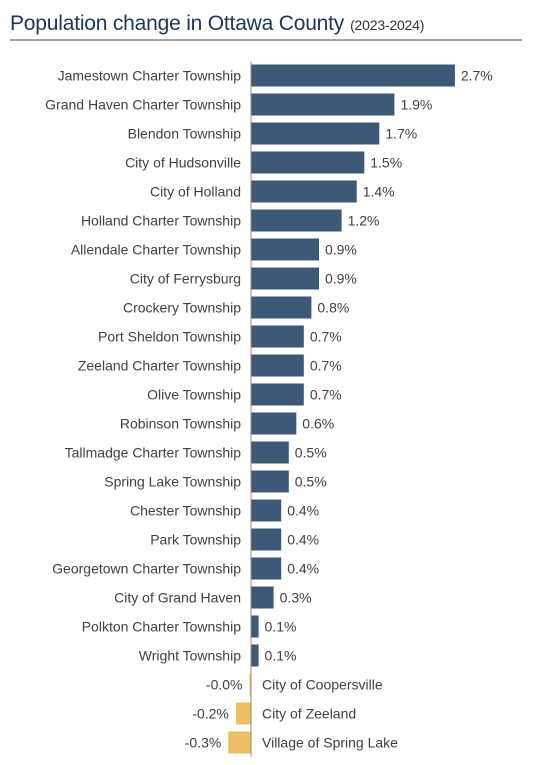 Image resolution: width=537 pixels, height=765 pixels. Describe the element at coordinates (364, 221) in the screenshot. I see `data-label: 1.2%` at that location.